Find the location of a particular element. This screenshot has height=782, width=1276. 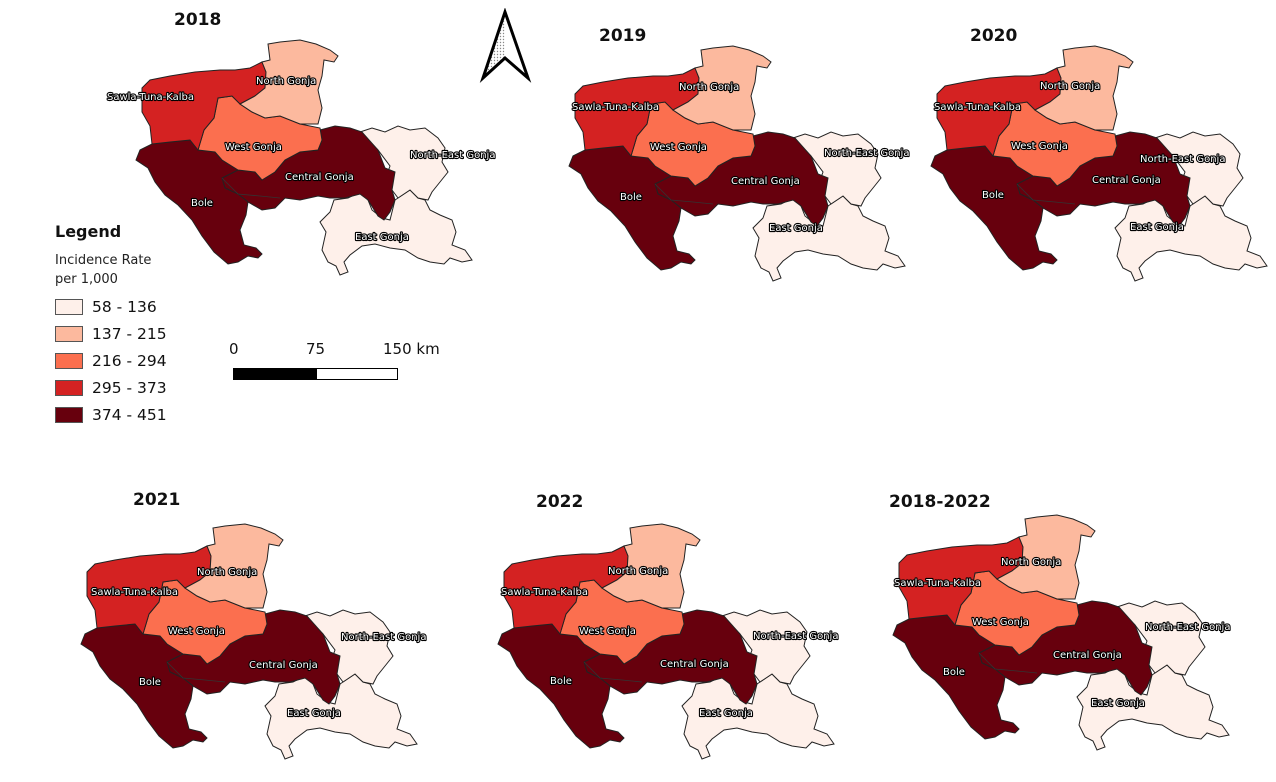

legend-item: 58 - 136 is located at coordinates (111, 306).